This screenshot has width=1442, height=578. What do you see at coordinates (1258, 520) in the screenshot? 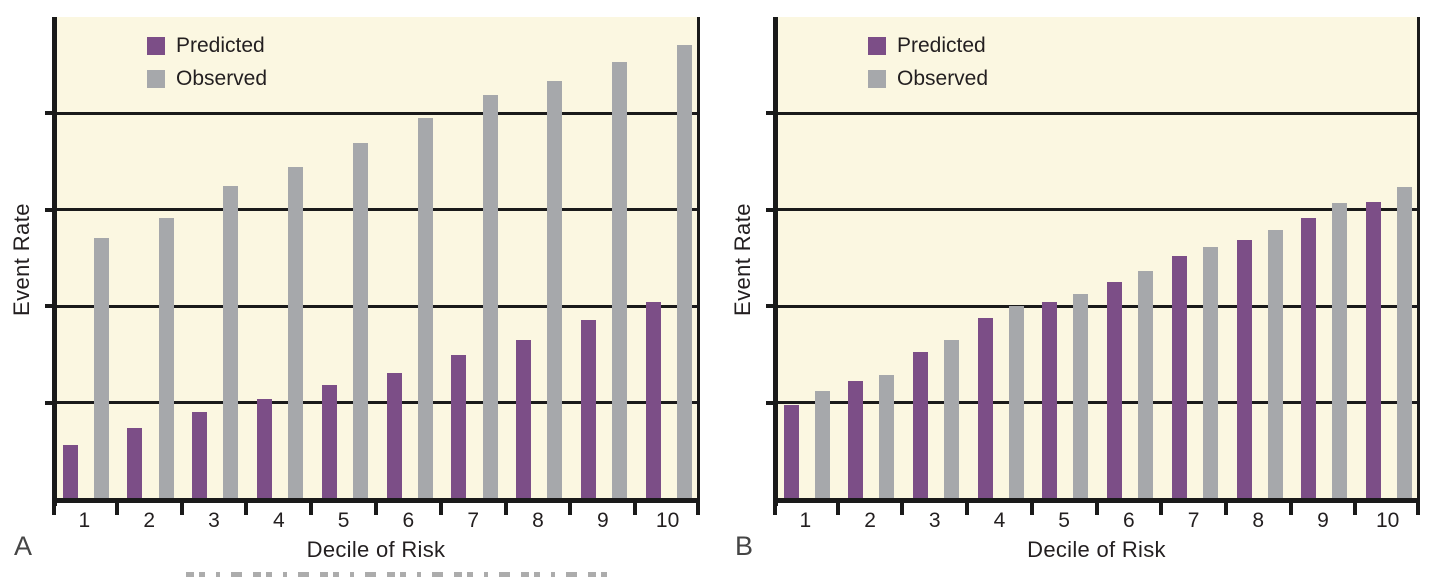
I see `x-tick-label: 8` at bounding box center [1258, 520].